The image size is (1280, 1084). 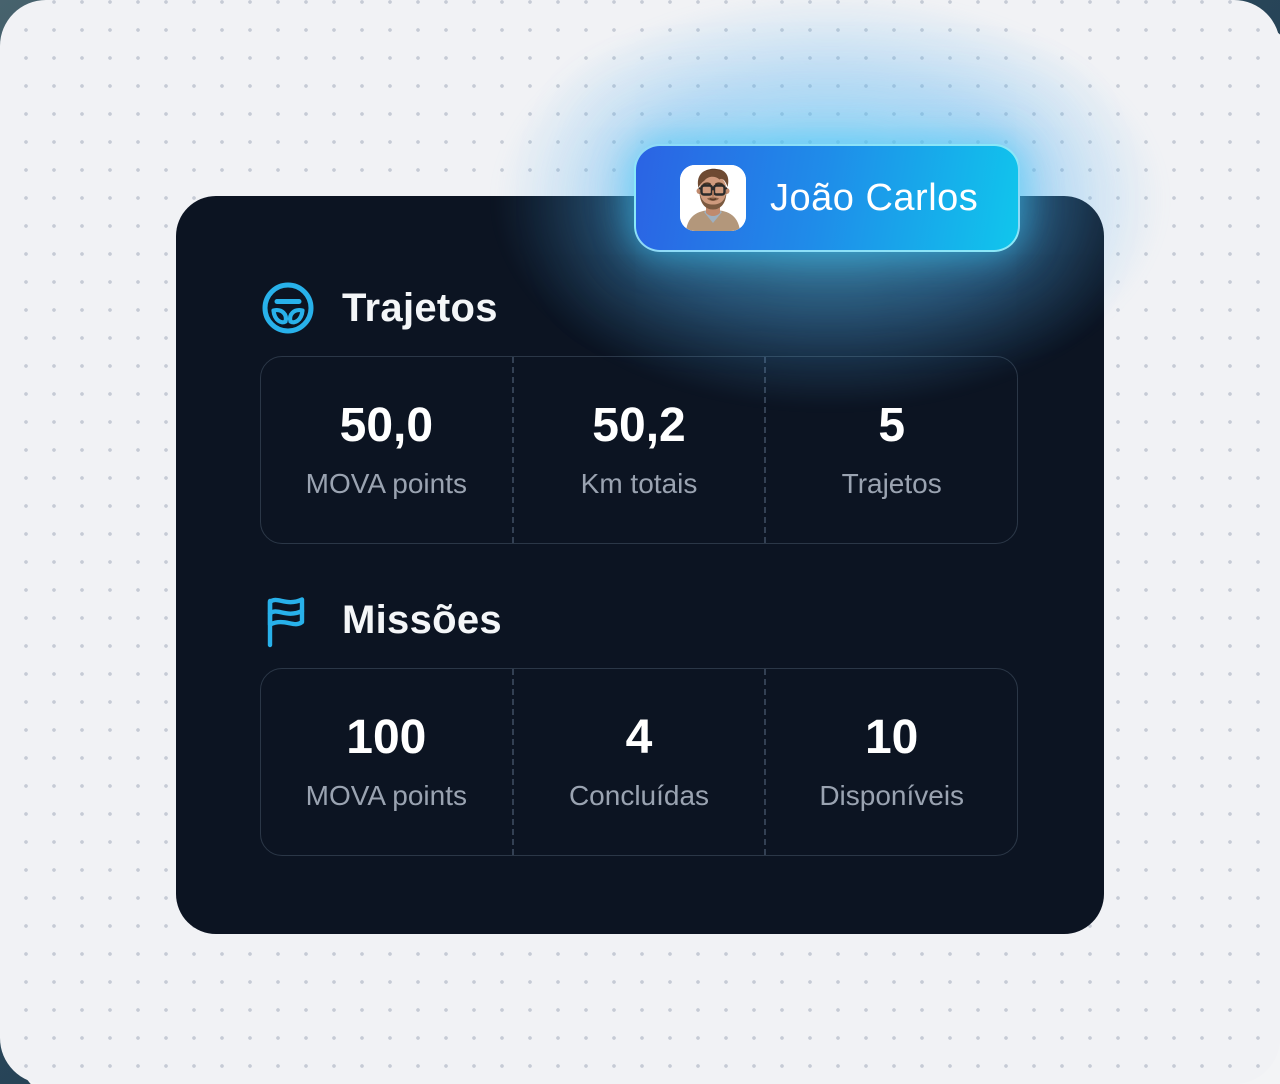 I want to click on user-name: João Carlos, so click(x=874, y=197).